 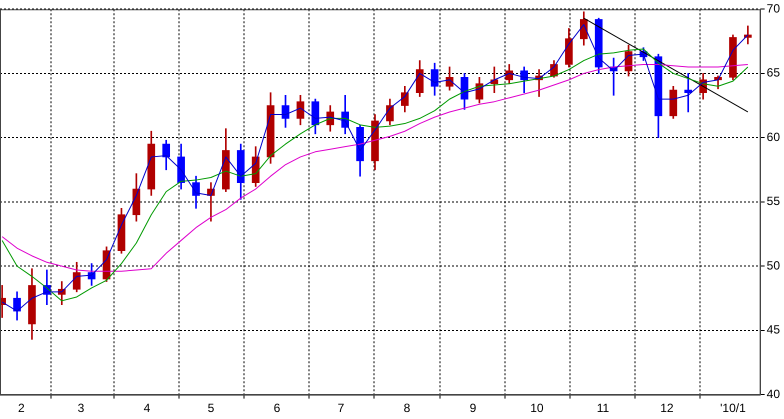 What do you see at coordinates (603, 408) in the screenshot?
I see `x-tick-label: 11` at bounding box center [603, 408].